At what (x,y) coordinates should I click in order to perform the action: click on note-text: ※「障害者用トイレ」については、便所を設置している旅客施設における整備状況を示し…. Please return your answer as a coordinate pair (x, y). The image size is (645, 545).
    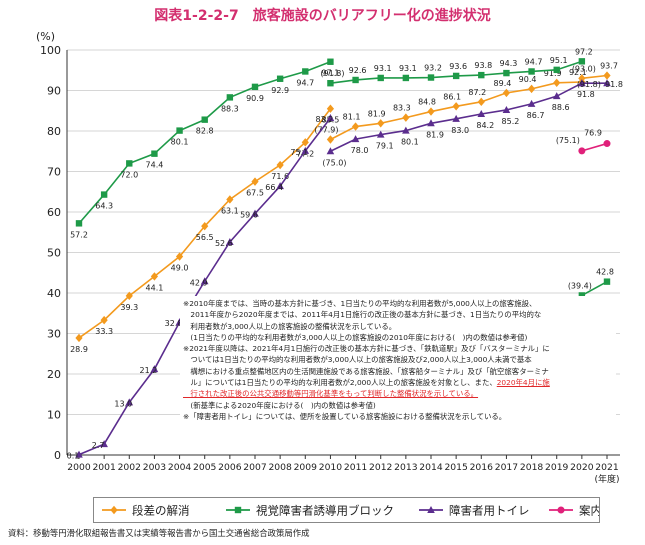
    Looking at the image, I should click on (345, 416).